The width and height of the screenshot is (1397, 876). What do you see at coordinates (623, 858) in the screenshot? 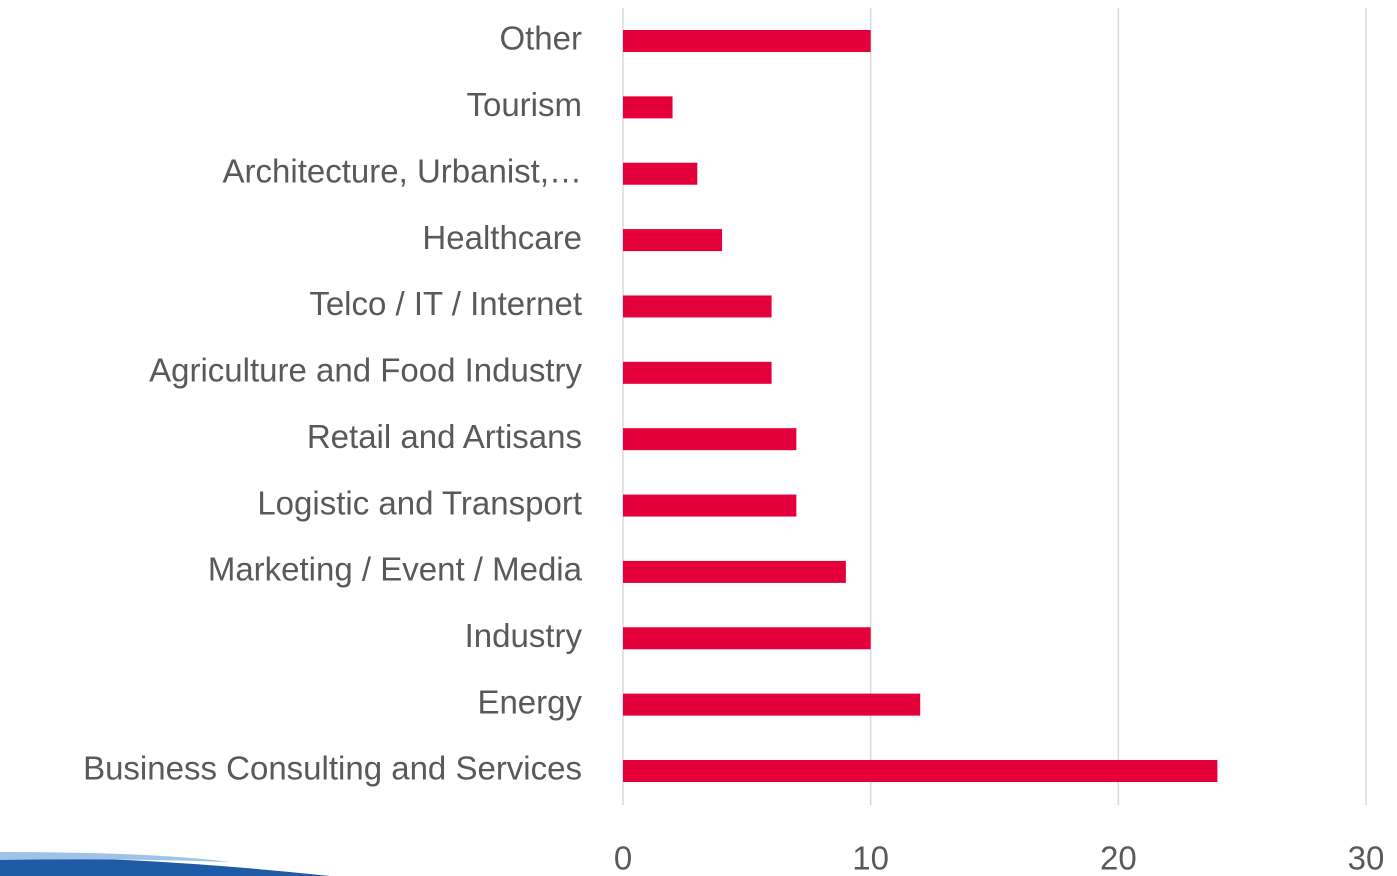
I see `x-tick-label: 0` at bounding box center [623, 858].